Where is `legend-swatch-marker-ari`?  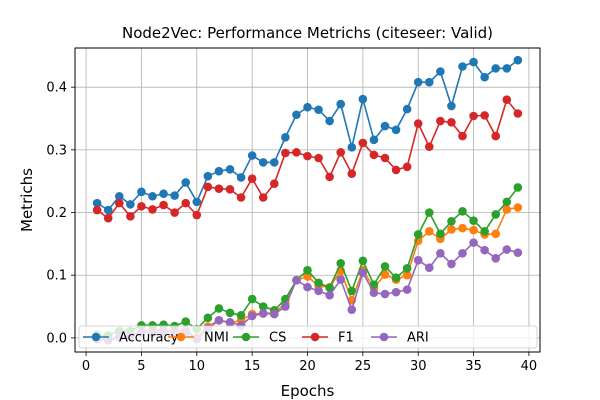
legend-swatch-marker-ari is located at coordinates (384, 337).